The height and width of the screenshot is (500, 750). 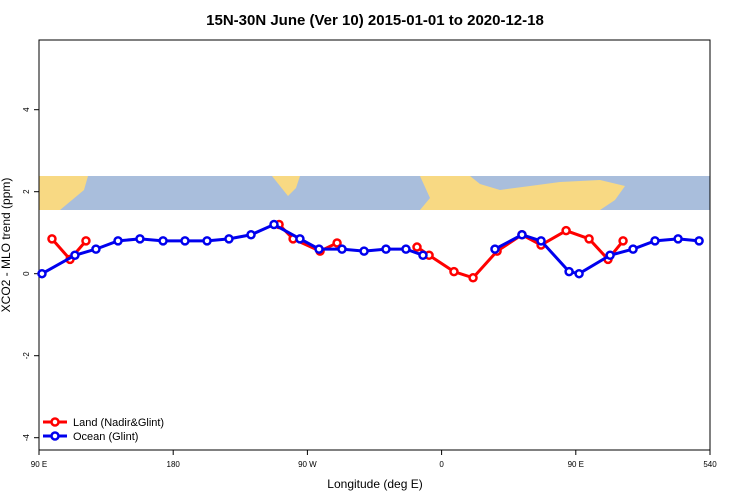 I want to click on legend-label: Ocean (Glint), so click(x=105, y=437).